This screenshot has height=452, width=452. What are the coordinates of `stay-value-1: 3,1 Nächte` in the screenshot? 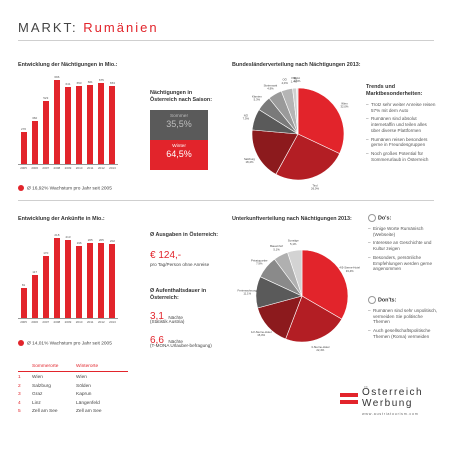 It's located at (166, 315).